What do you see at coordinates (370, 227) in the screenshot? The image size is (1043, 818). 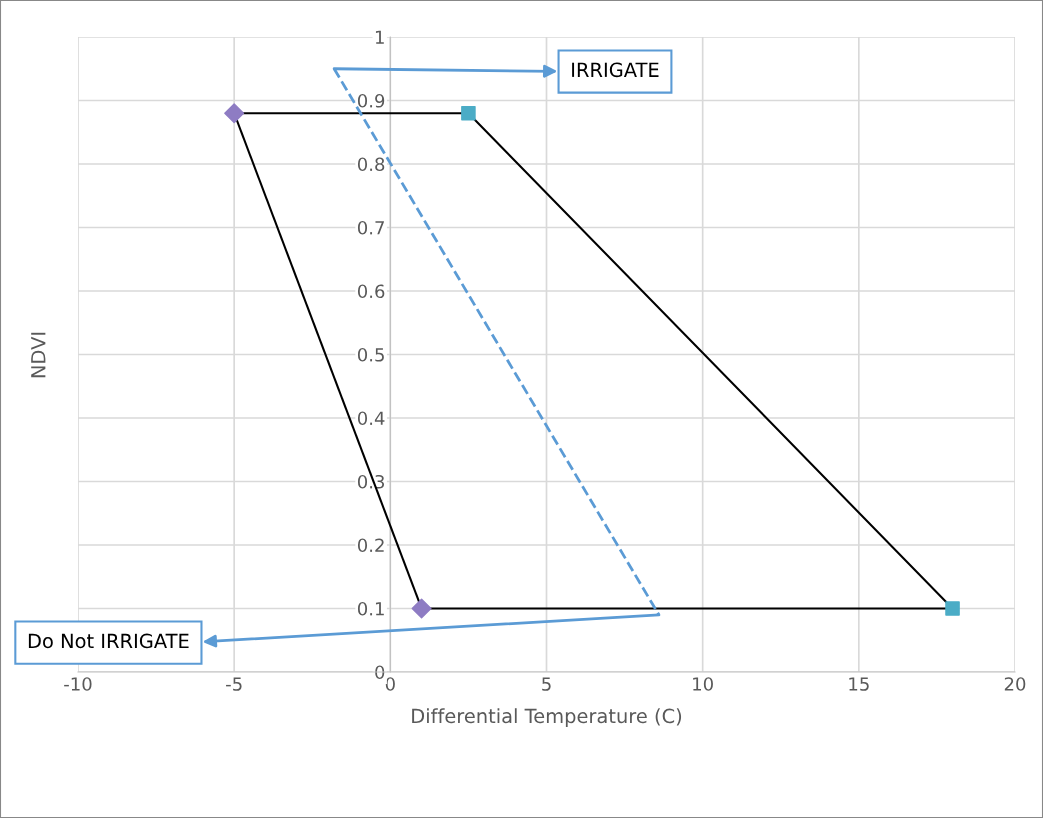 I see `y-tick-label: 0.7` at bounding box center [370, 227].